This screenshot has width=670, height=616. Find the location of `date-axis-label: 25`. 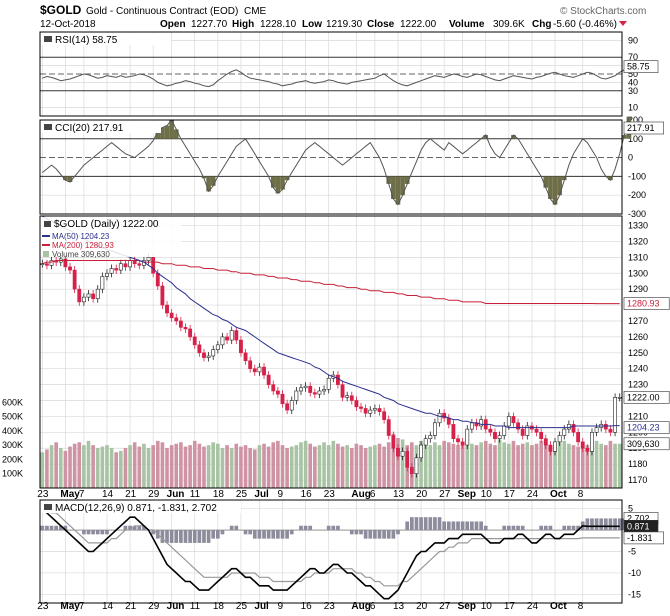

date-axis-label: 25 is located at coordinates (242, 494).